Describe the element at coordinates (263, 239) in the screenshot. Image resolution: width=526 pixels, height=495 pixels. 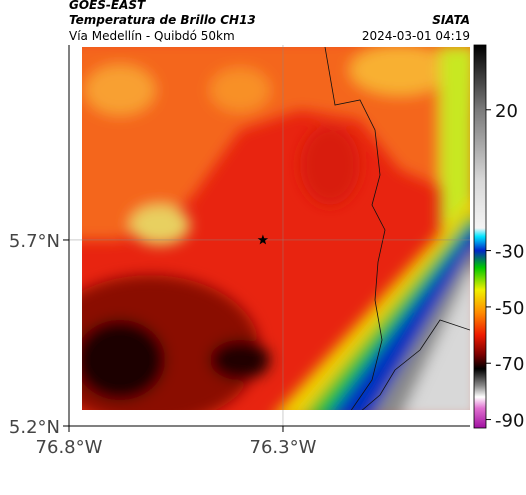
I see `location-marker` at that location.